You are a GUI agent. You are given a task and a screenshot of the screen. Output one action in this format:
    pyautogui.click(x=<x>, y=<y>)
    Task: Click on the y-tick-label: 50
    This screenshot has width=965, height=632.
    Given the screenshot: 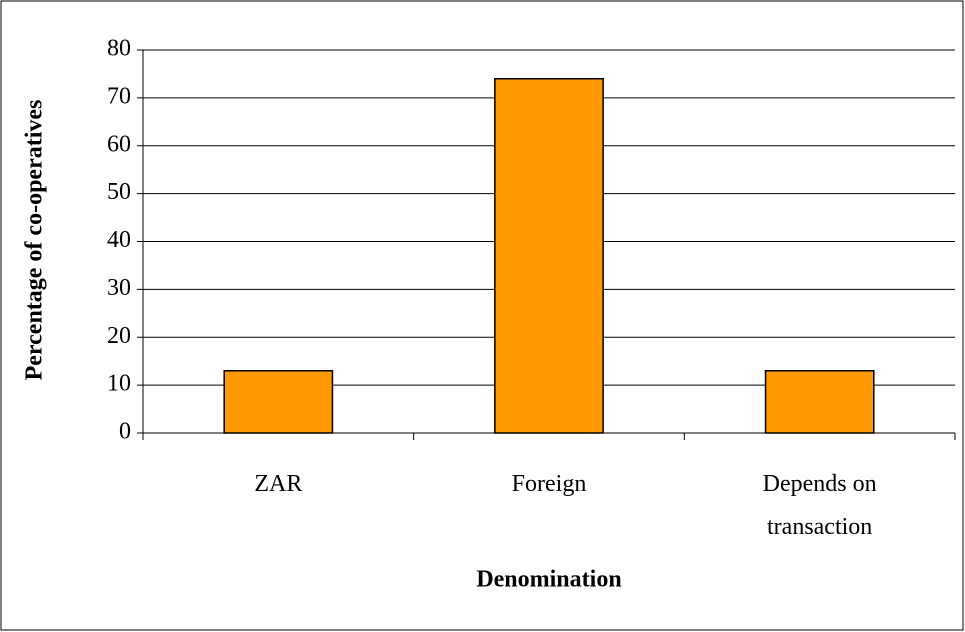 What is the action you would take?
    pyautogui.click(x=119, y=192)
    